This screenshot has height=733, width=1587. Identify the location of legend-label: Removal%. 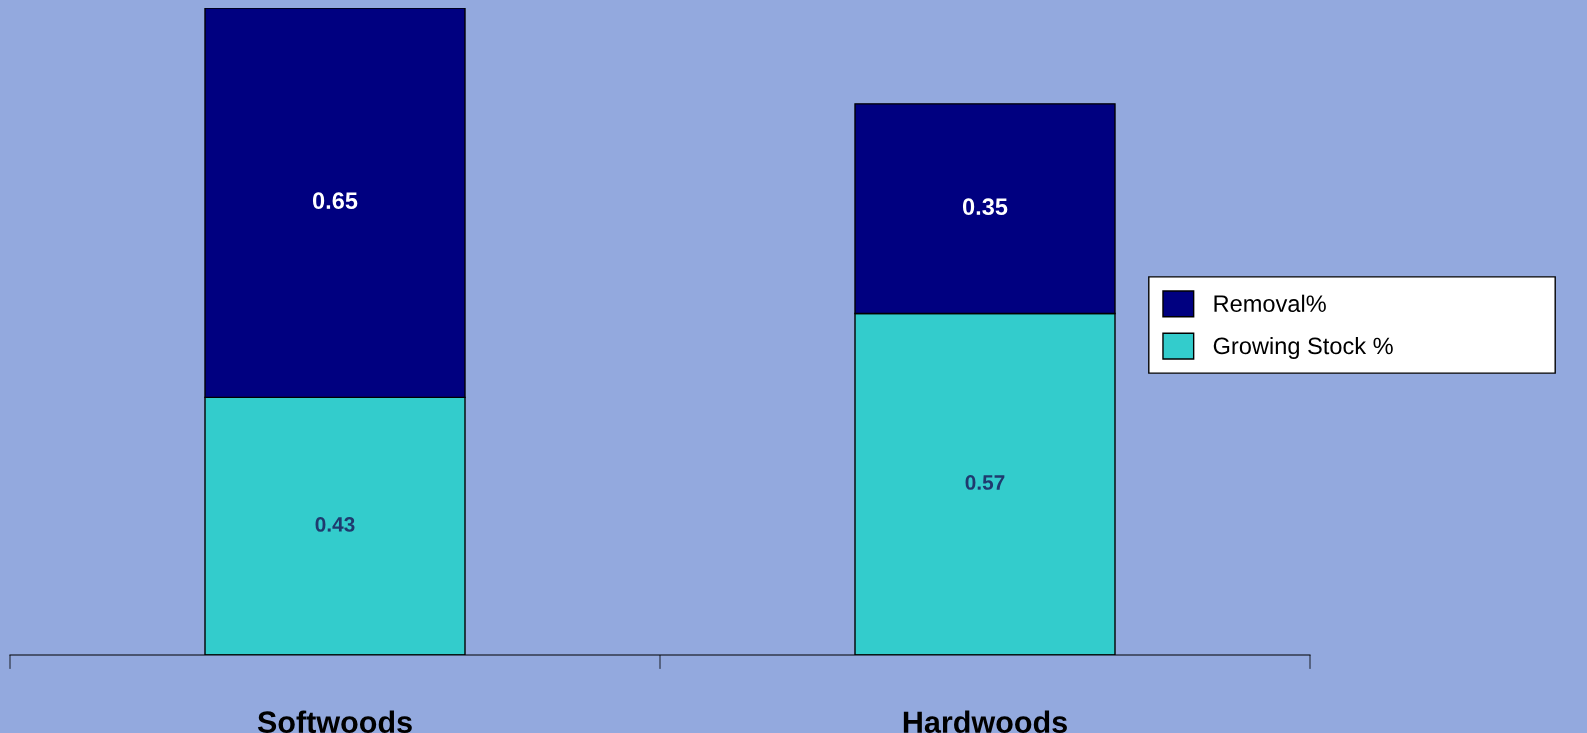
(1270, 303).